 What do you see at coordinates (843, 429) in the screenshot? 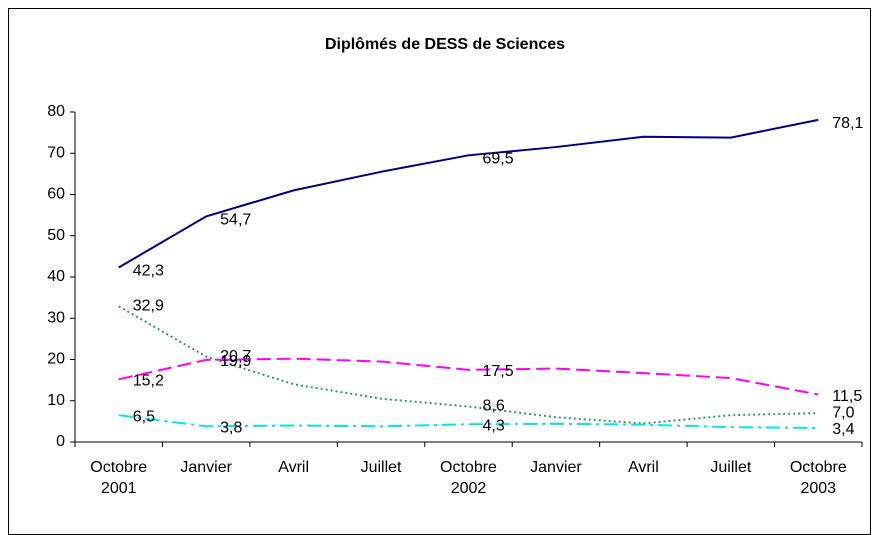
I see `data-label: 3,4` at bounding box center [843, 429].